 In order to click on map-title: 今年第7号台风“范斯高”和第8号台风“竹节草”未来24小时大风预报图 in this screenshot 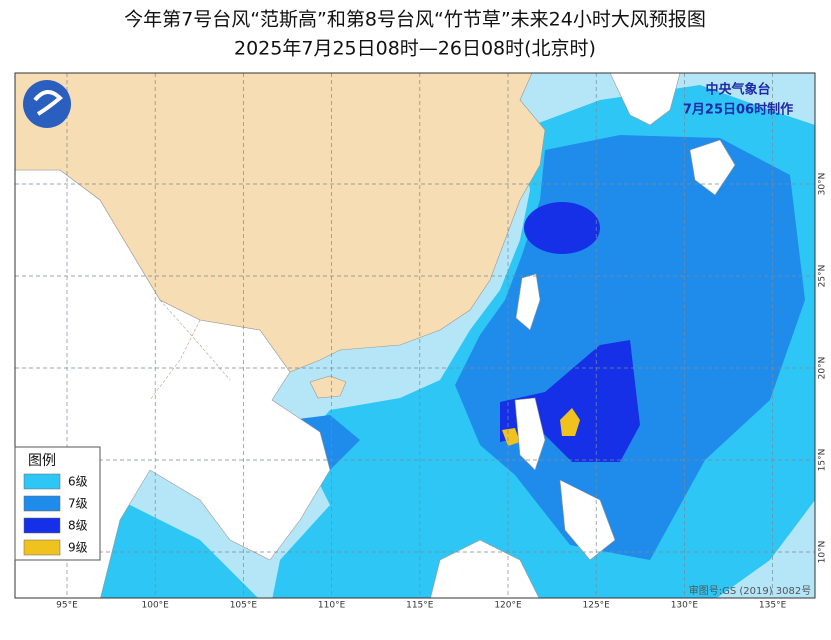, I will do `click(415, 20)`.